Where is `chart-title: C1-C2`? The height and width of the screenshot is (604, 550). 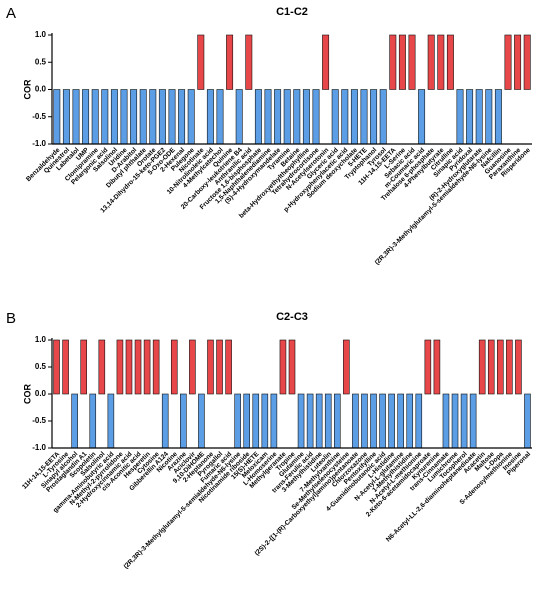 chart-title: C1-C2 is located at coordinates (292, 12).